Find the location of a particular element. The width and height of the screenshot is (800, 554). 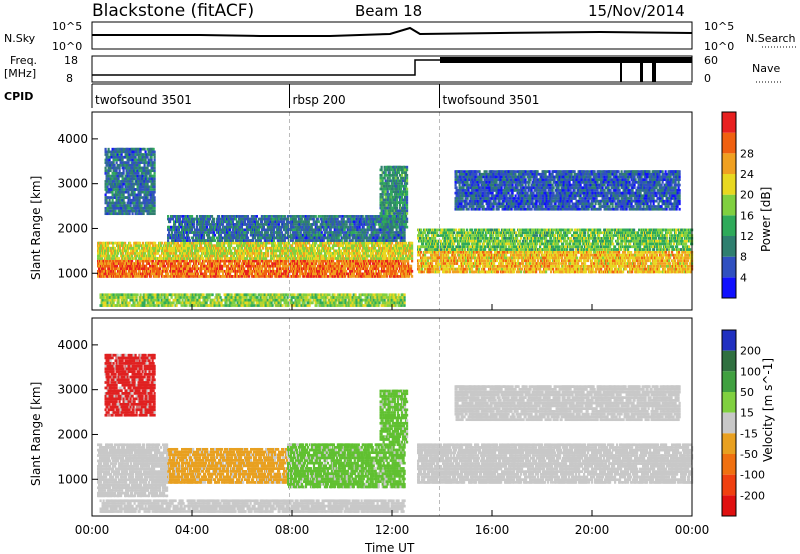

nave-top-tick: 60 is located at coordinates (711, 60).